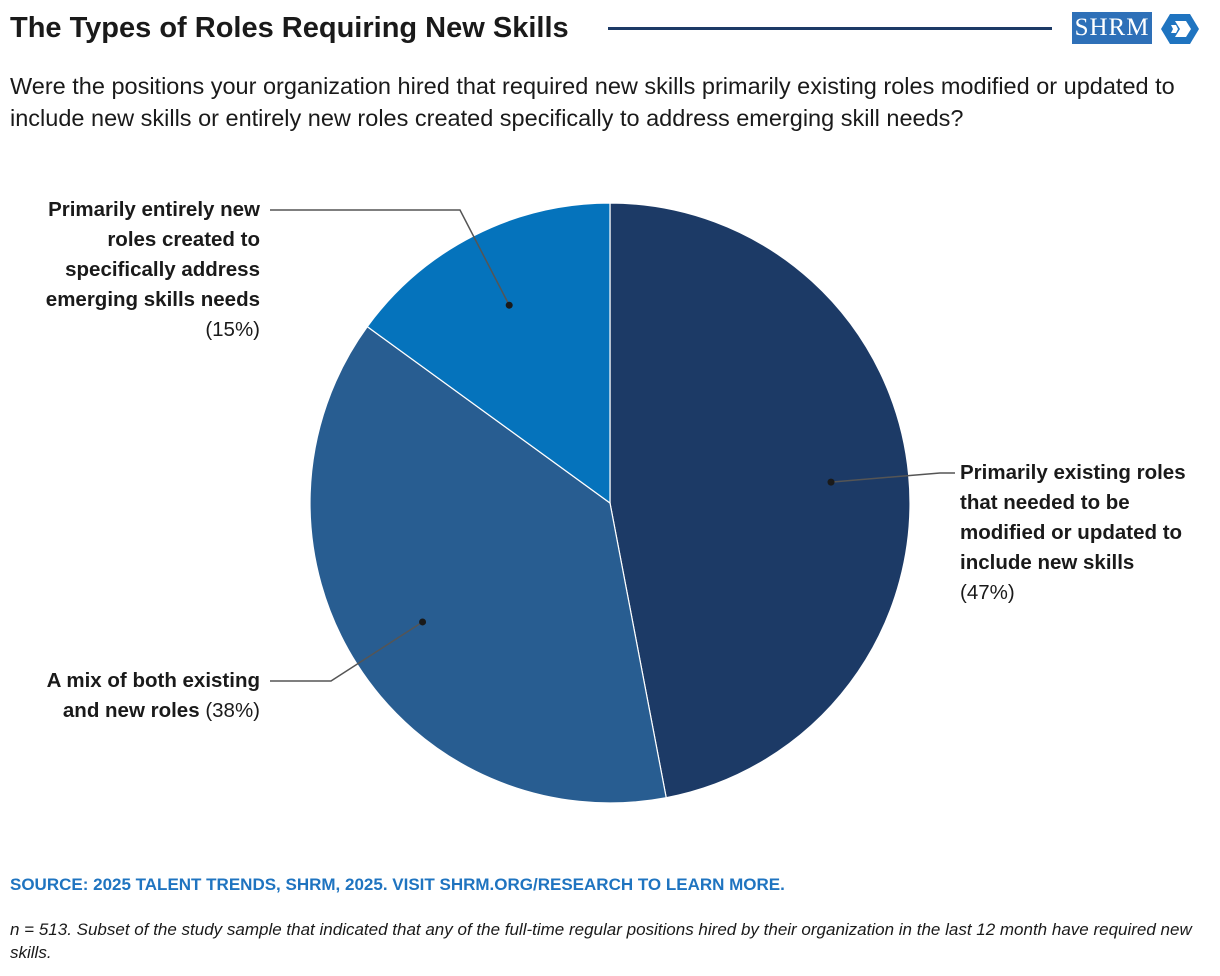 The height and width of the screenshot is (976, 1220). What do you see at coordinates (232, 329) in the screenshot?
I see `label-percent: (15%)` at bounding box center [232, 329].